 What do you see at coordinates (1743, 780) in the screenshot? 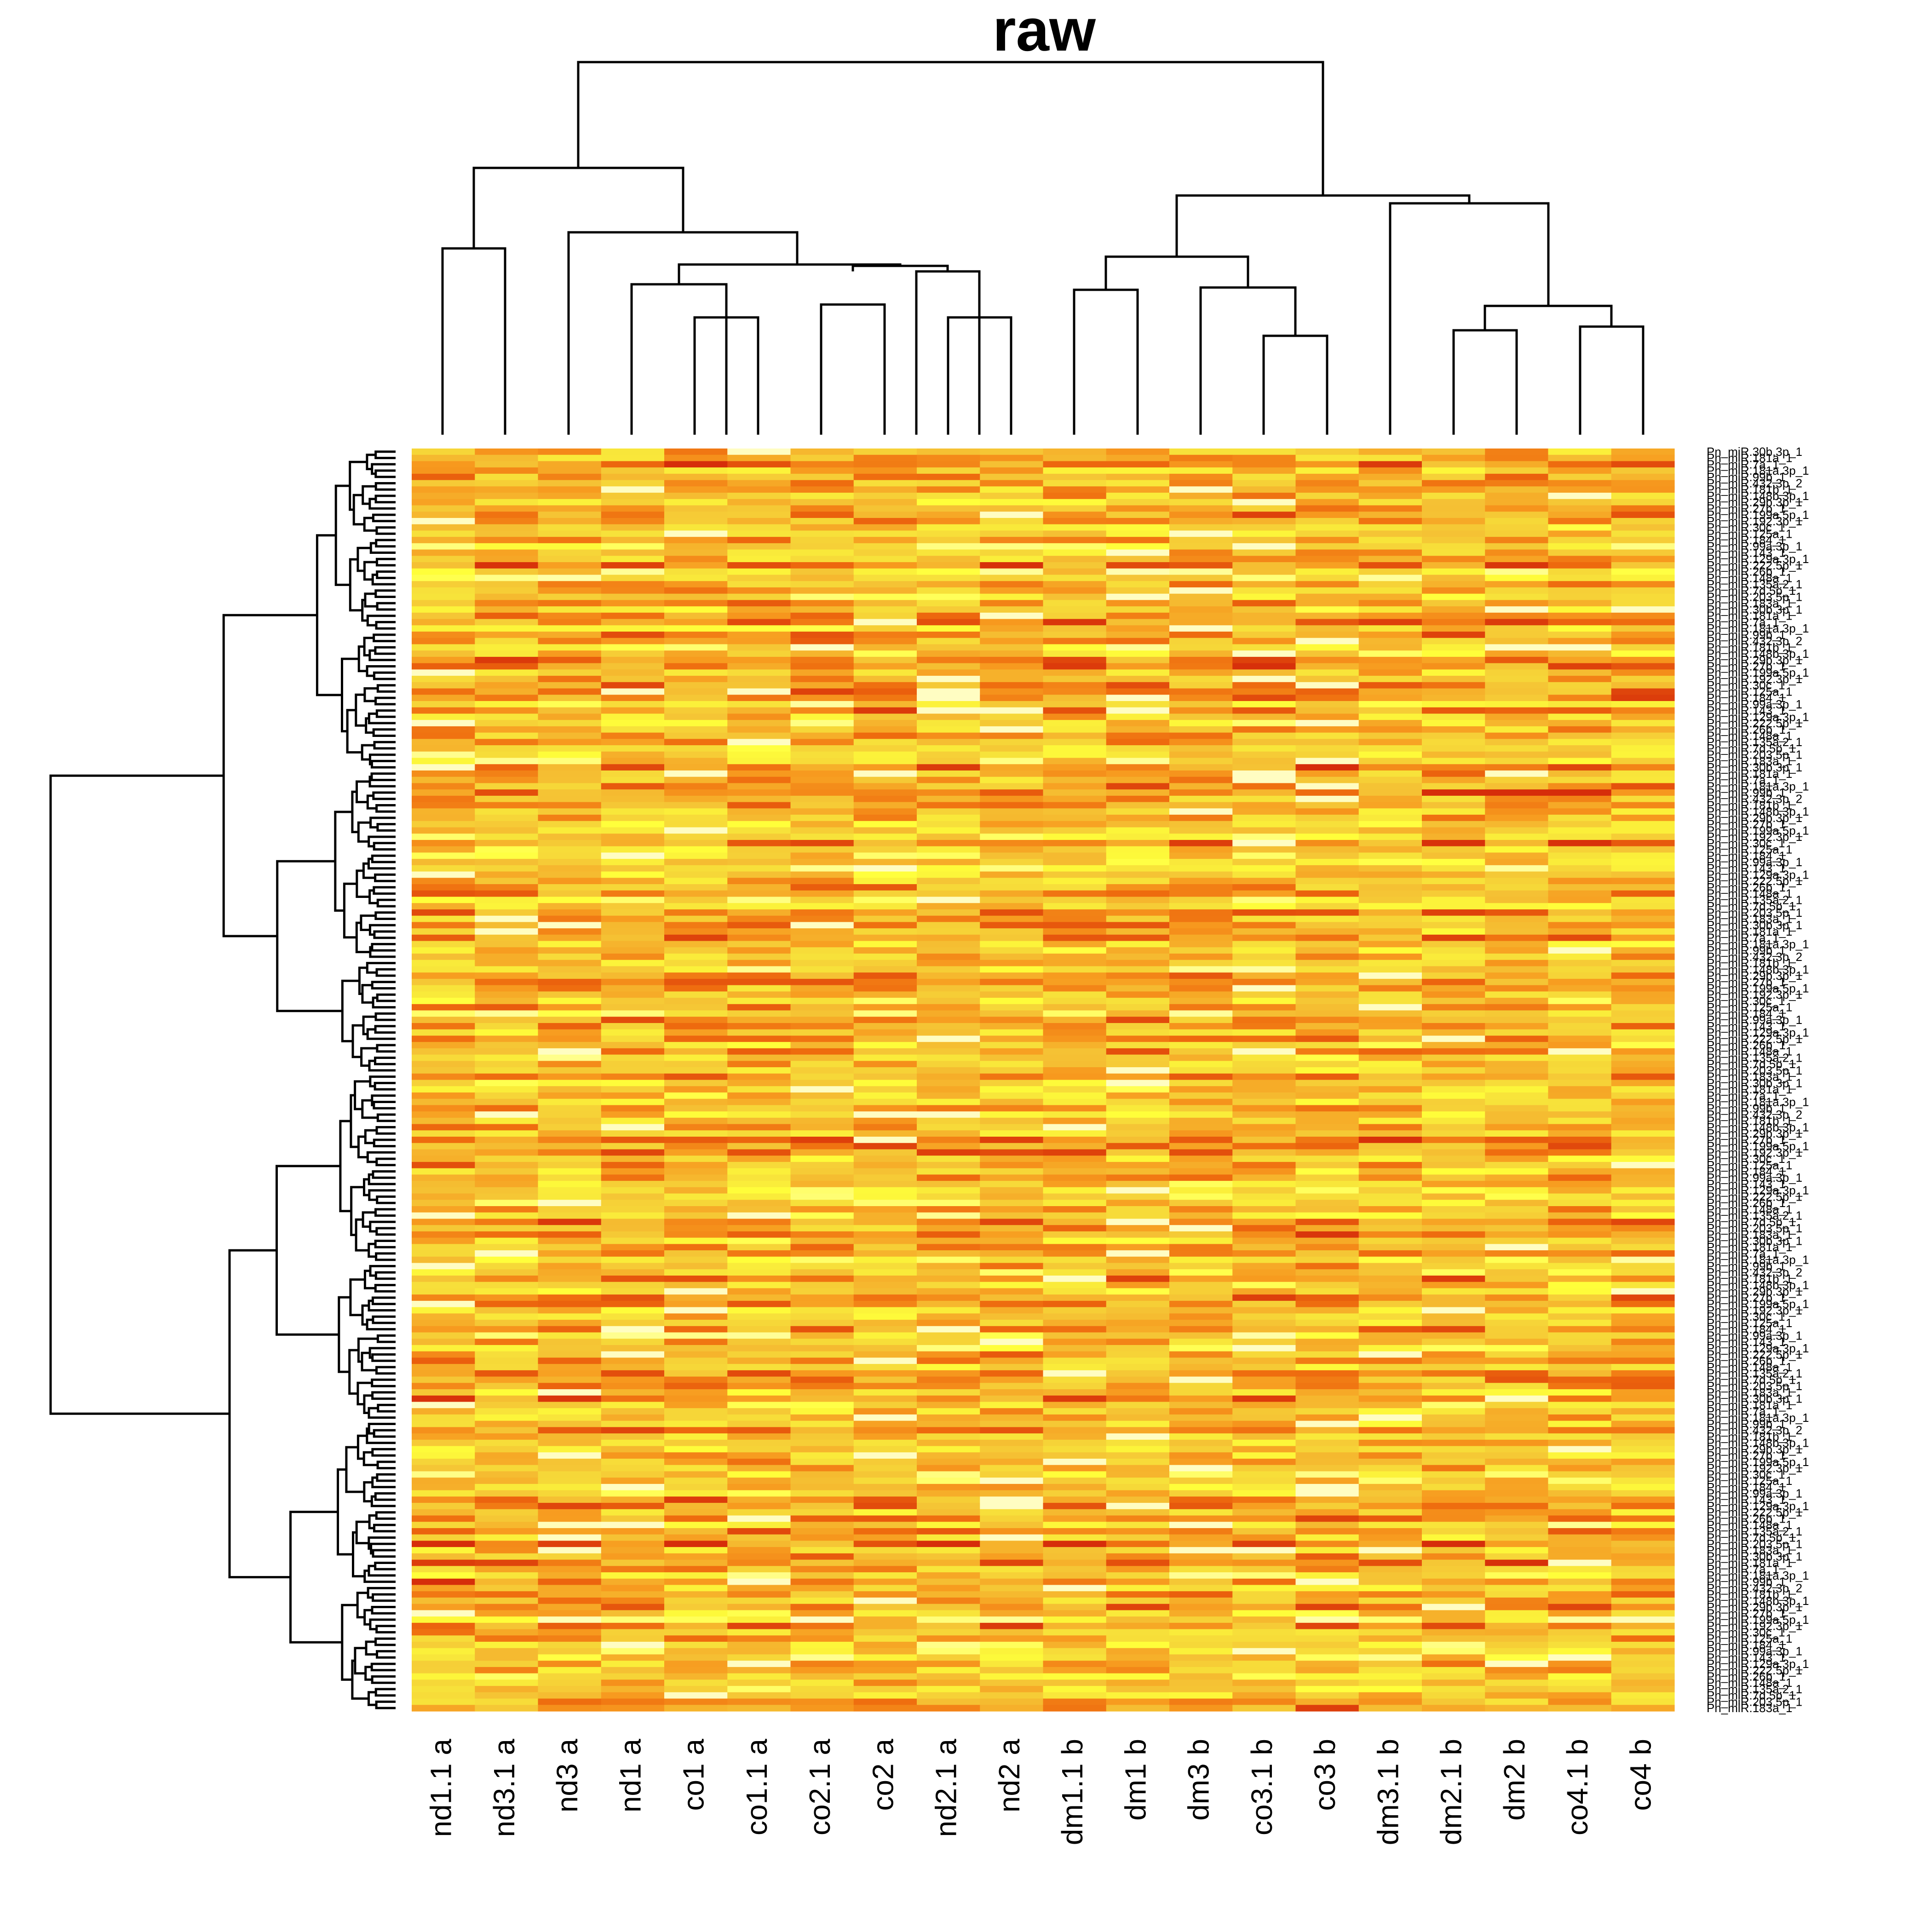
I see `row-label: Pn_miR.7a_1` at bounding box center [1743, 780].